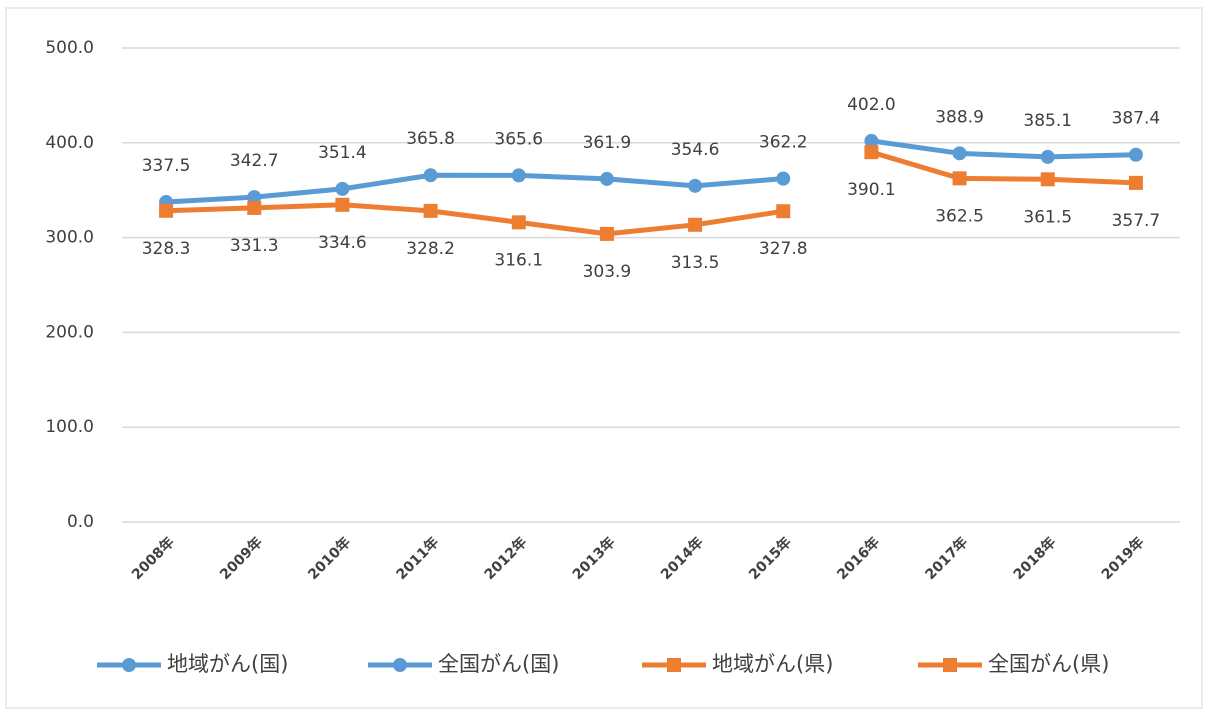 The image size is (1208, 715). What do you see at coordinates (69, 332) in the screenshot?
I see `y-tick-label: 200.0` at bounding box center [69, 332].